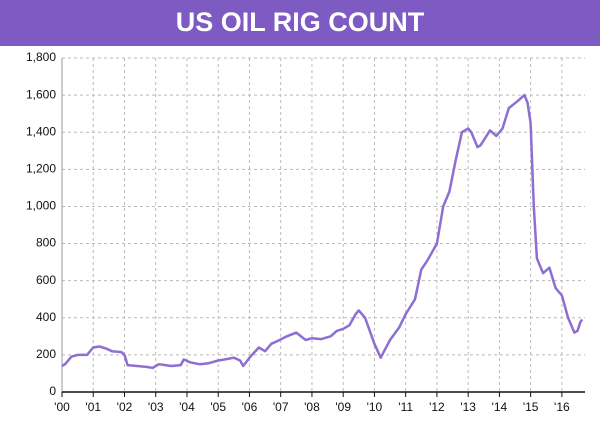 The height and width of the screenshot is (426, 600). I want to click on x-tick-label: '15, so click(531, 407).